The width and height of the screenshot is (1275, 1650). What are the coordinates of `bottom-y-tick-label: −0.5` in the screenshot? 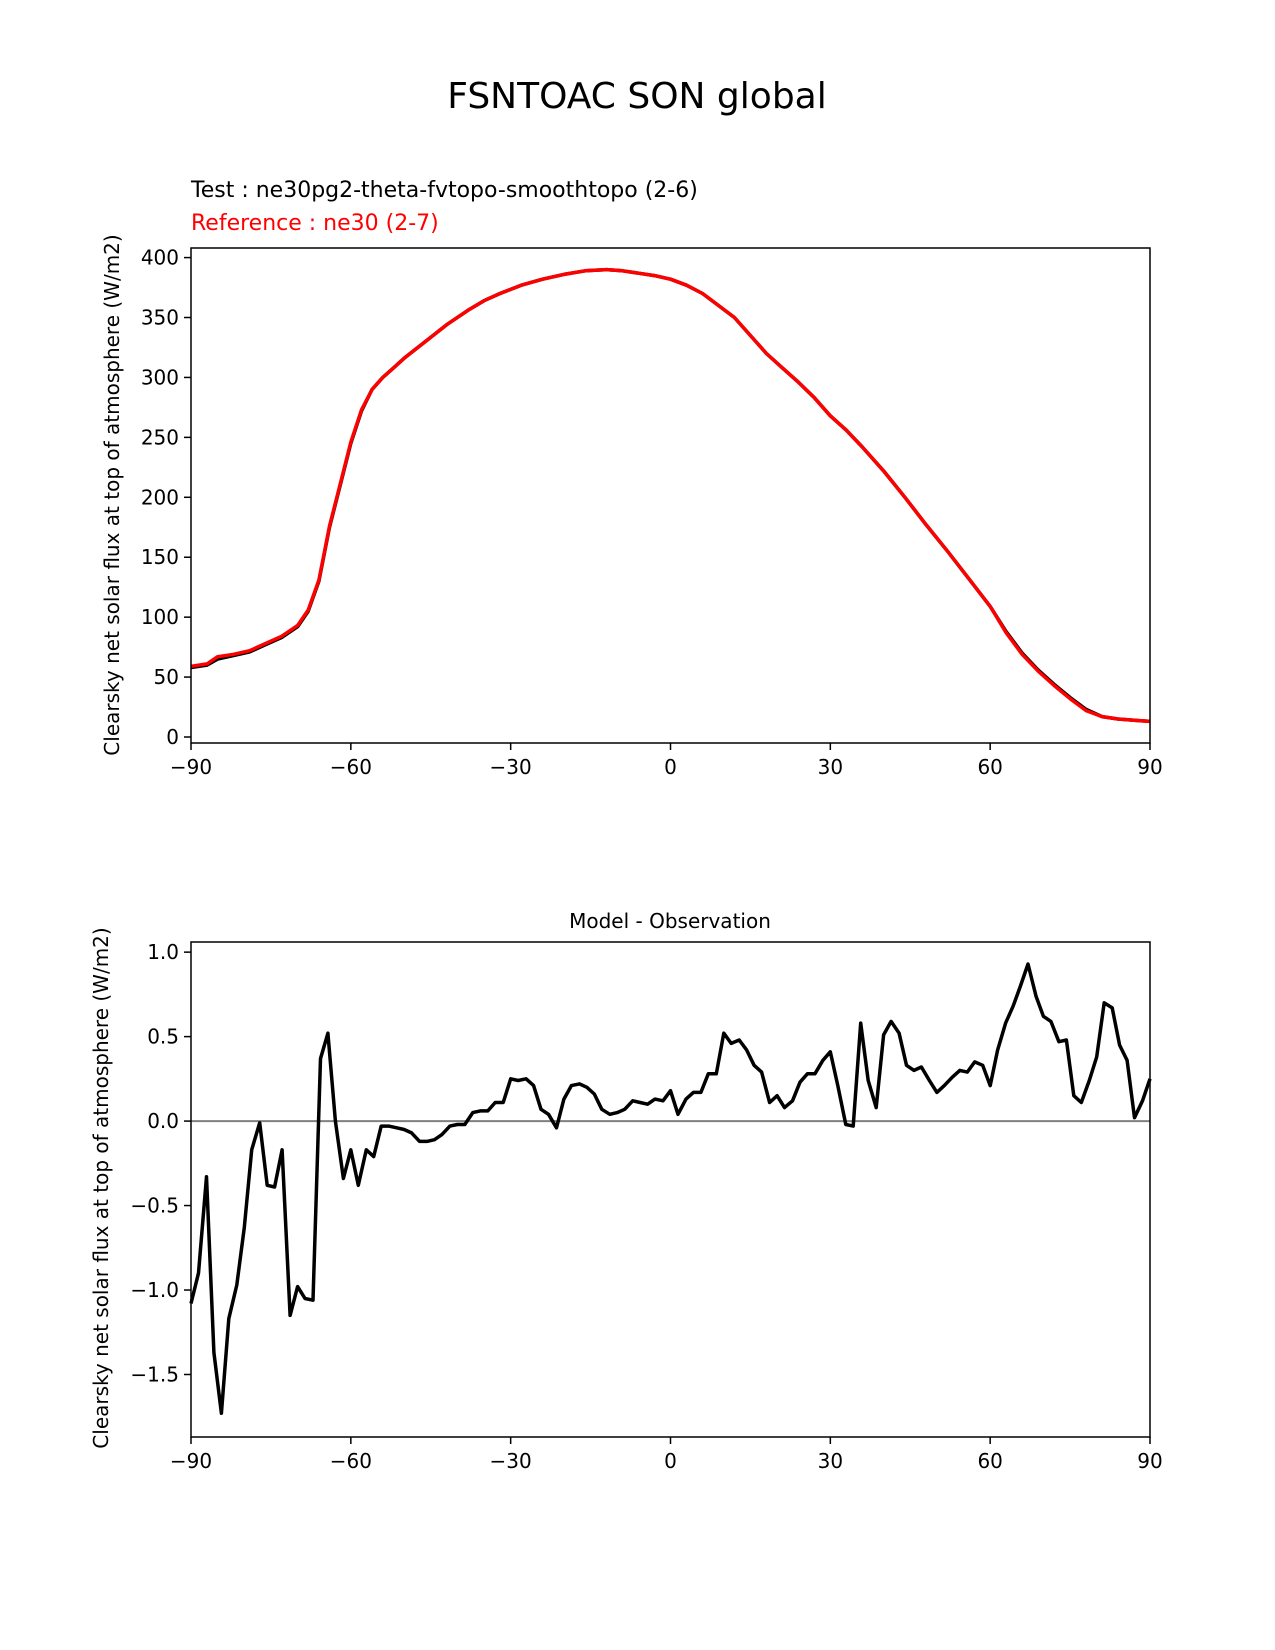 It's located at (154, 1206).